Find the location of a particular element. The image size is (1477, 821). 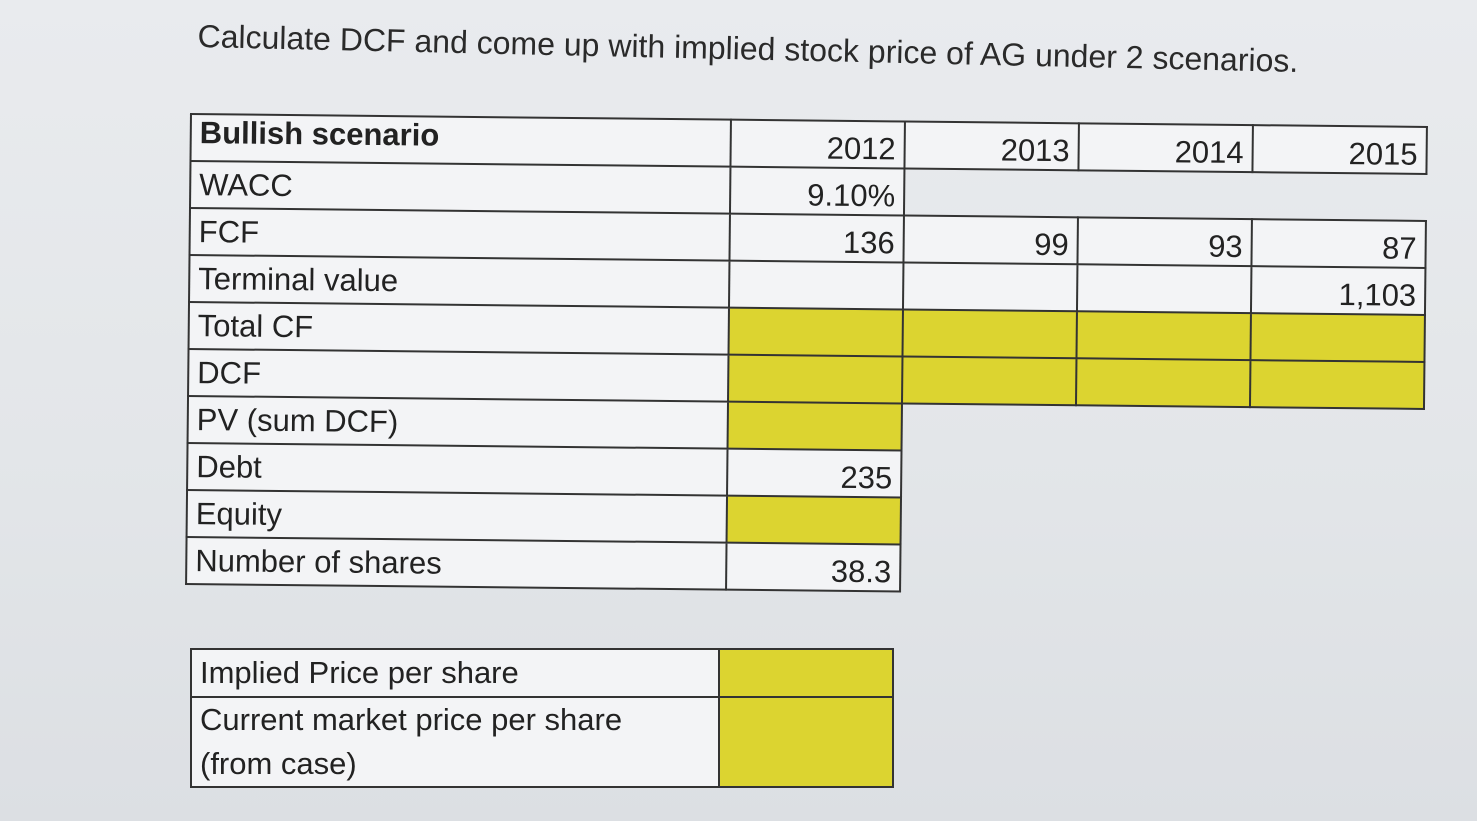

equity-label: Equity is located at coordinates (457, 516).